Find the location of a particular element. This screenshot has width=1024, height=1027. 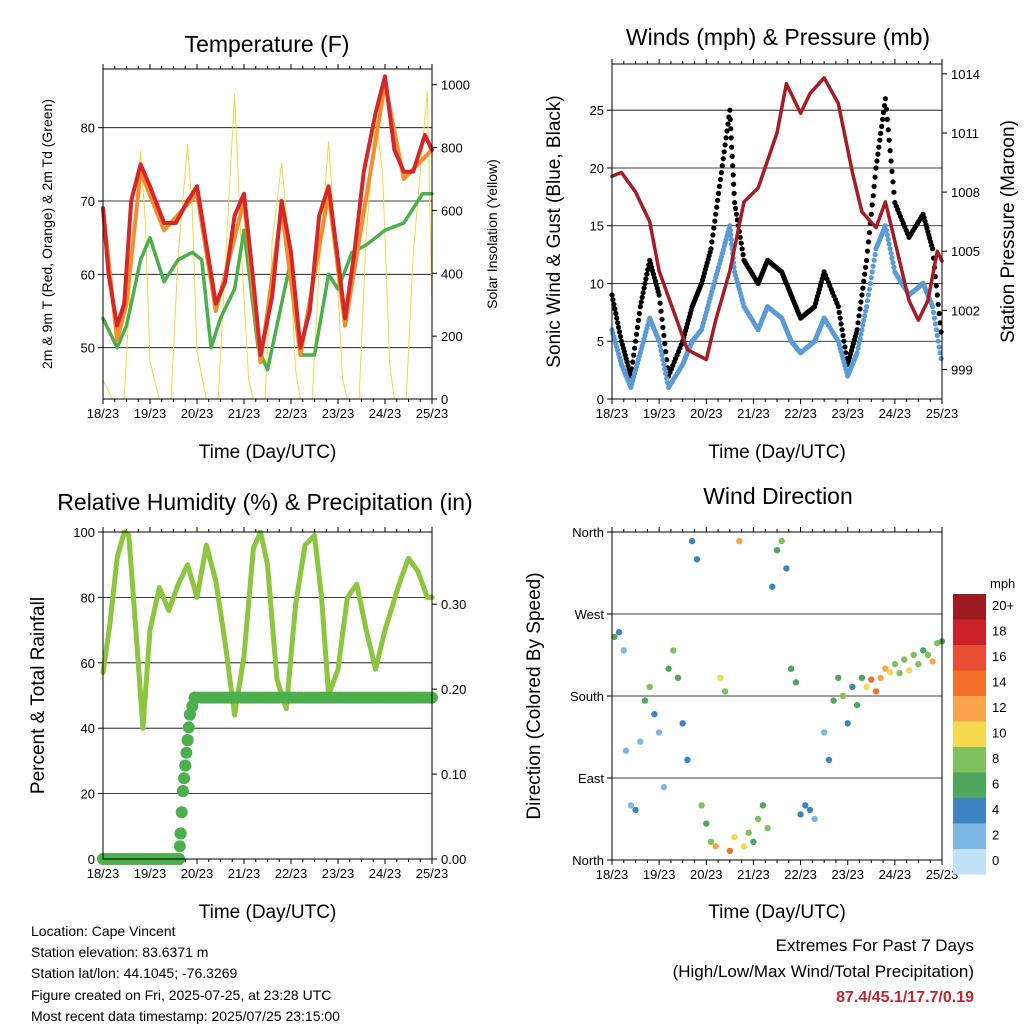

y-tick-label: 10 is located at coordinates (597, 283).